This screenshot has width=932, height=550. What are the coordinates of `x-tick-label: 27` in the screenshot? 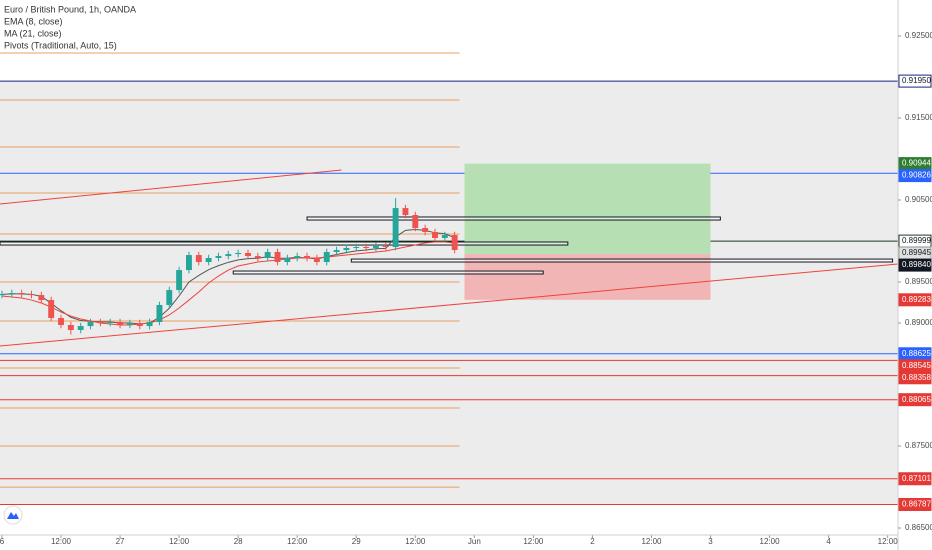 It's located at (120, 541).